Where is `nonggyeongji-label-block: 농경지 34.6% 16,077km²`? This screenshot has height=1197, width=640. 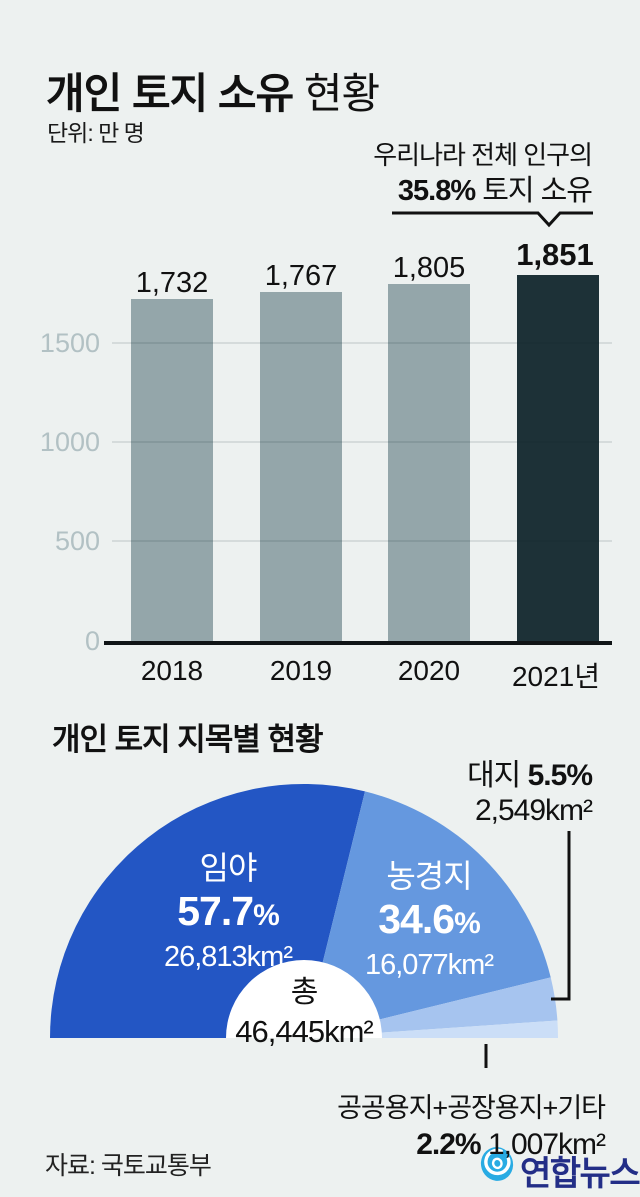 nonggyeongji-label-block: 농경지 34.6% 16,077km² is located at coordinates (429, 919).